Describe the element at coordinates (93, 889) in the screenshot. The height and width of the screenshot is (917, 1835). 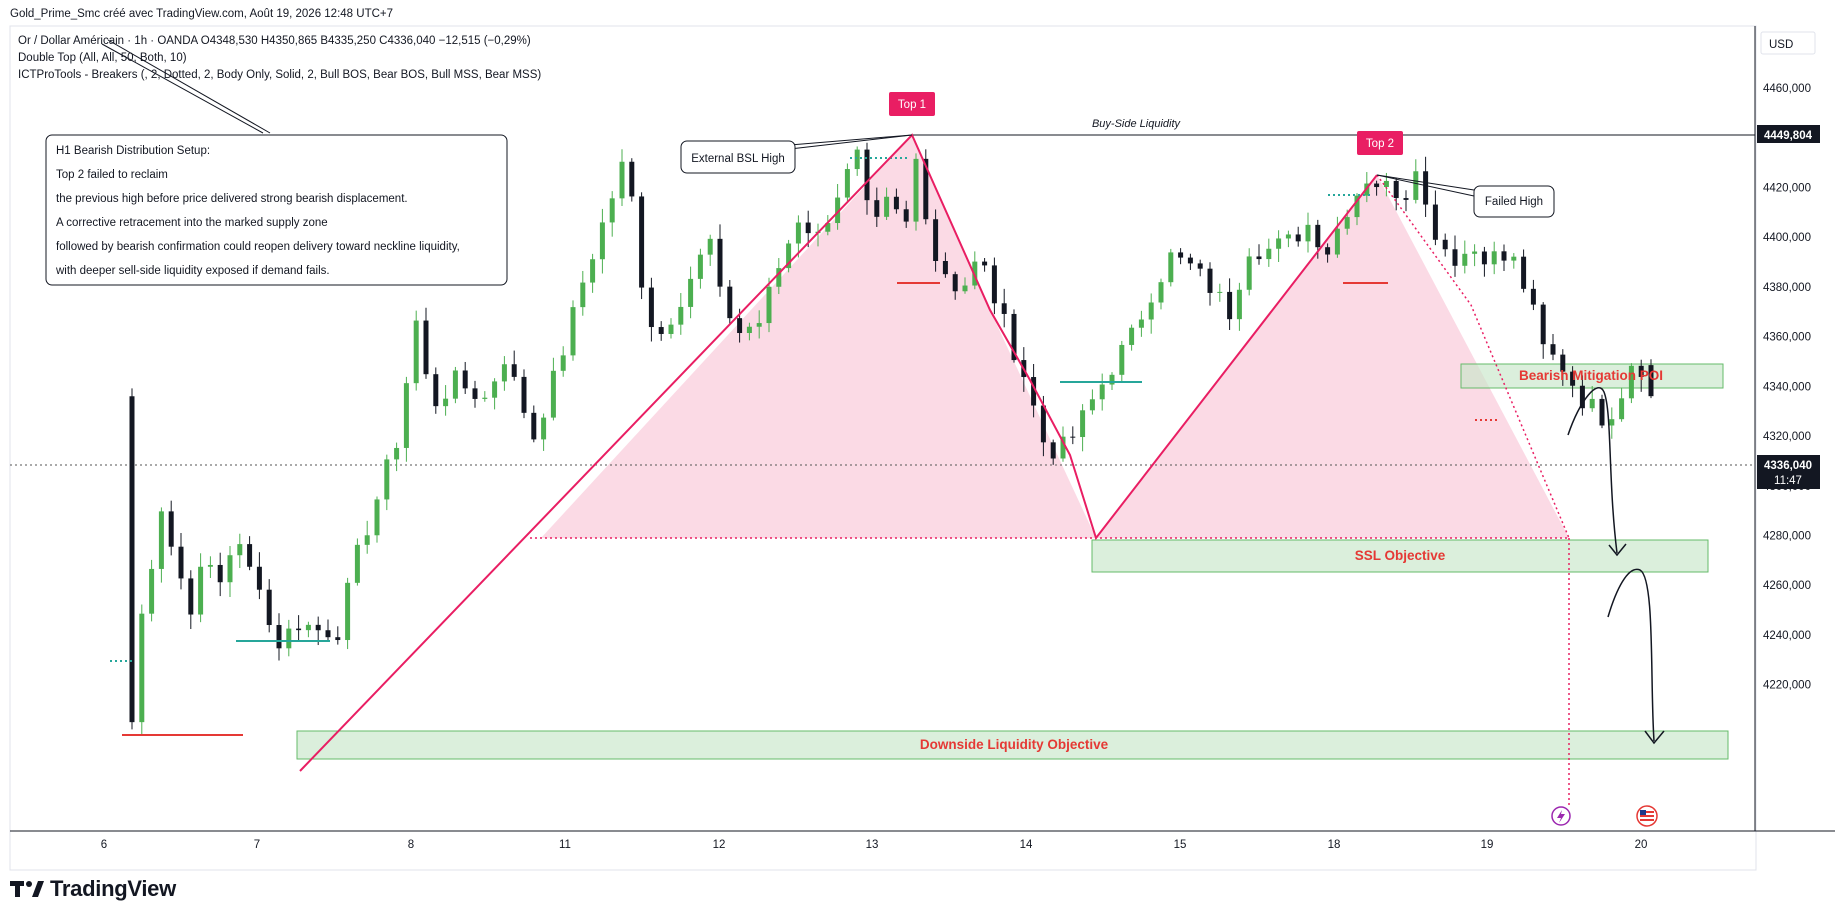
I see `tradingview-brand: TradingView` at that location.